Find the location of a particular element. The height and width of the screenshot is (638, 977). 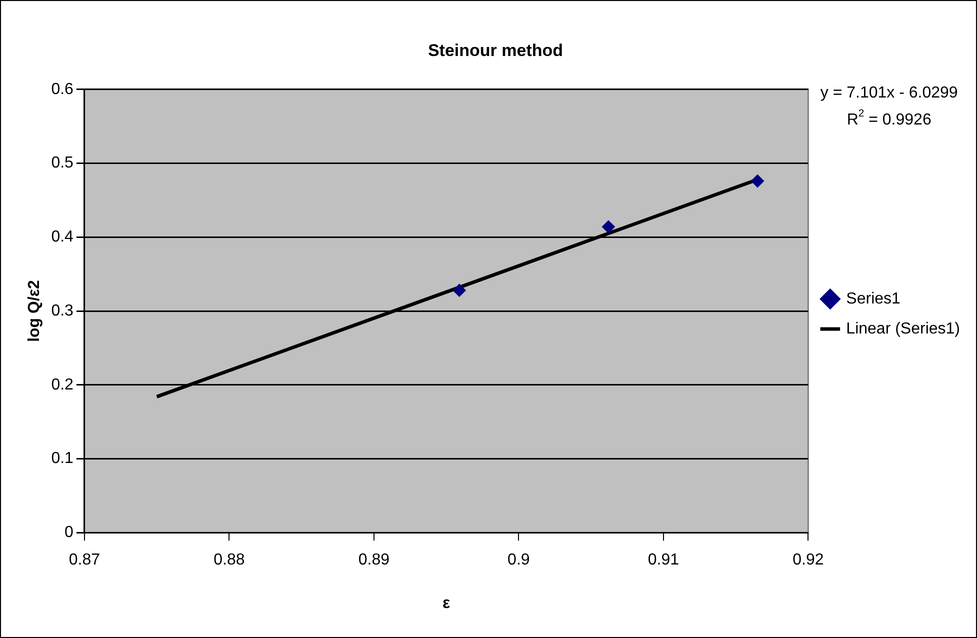

y-tick-label: 0.3 is located at coordinates (62, 311).